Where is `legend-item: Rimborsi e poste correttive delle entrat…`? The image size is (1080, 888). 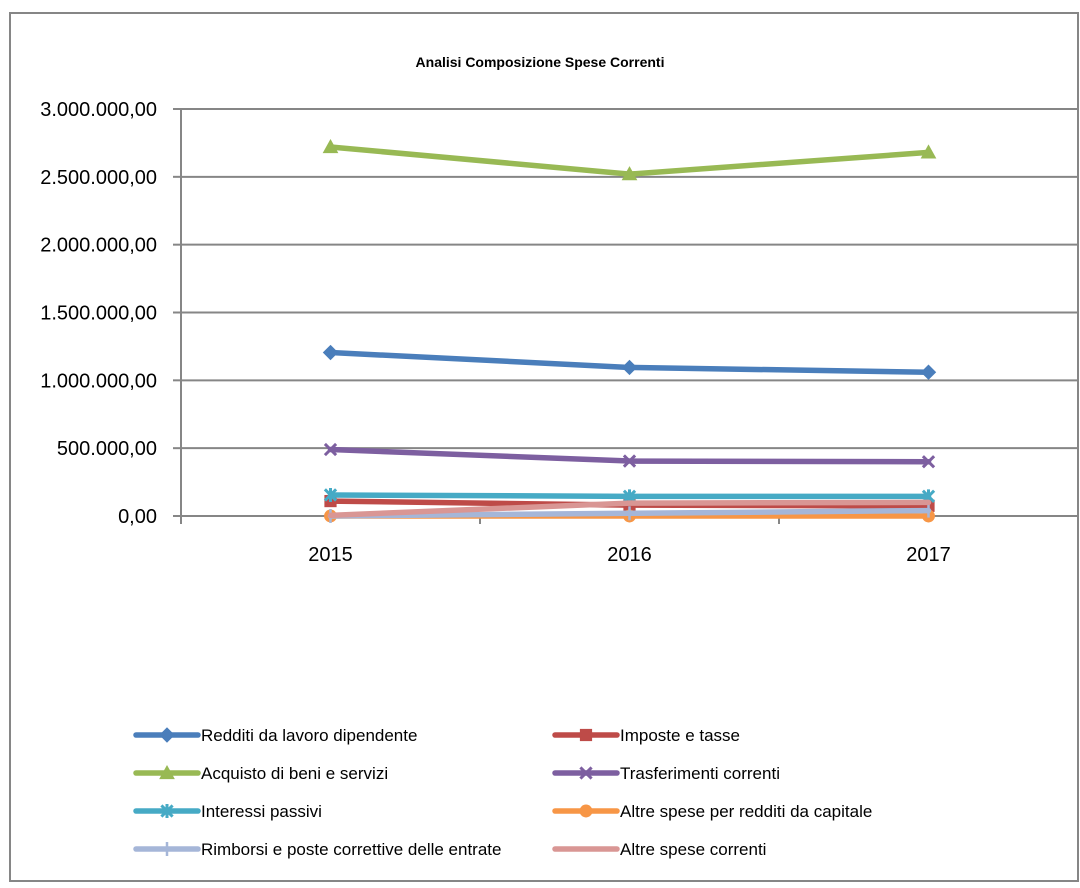 legend-item: Rimborsi e poste correttive delle entrat… is located at coordinates (317, 849).